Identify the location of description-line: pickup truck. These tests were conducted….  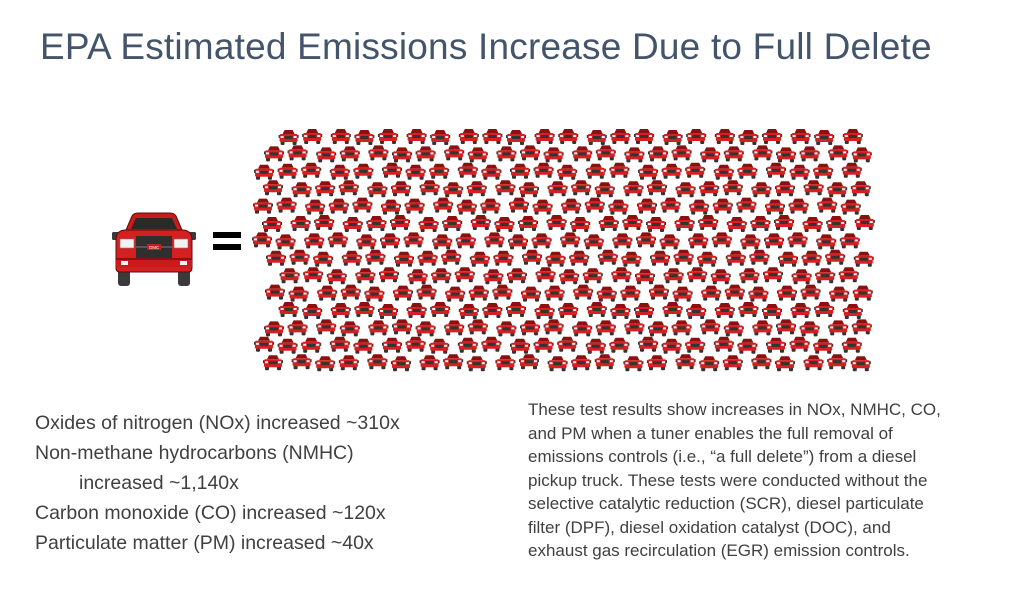
(728, 480).